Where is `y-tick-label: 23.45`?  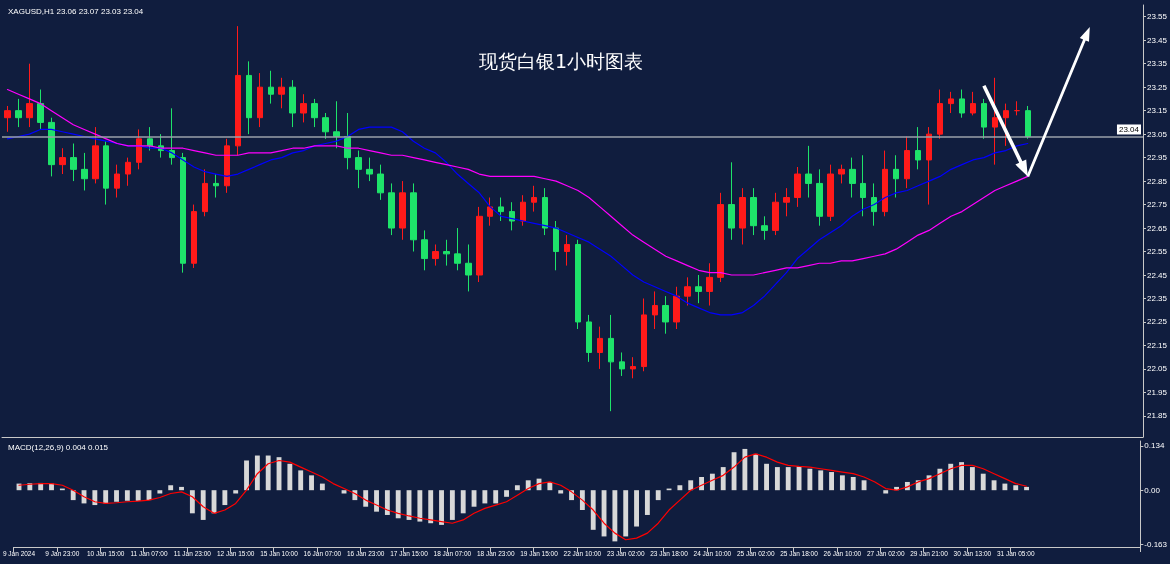 y-tick-label: 23.45 is located at coordinates (1157, 40).